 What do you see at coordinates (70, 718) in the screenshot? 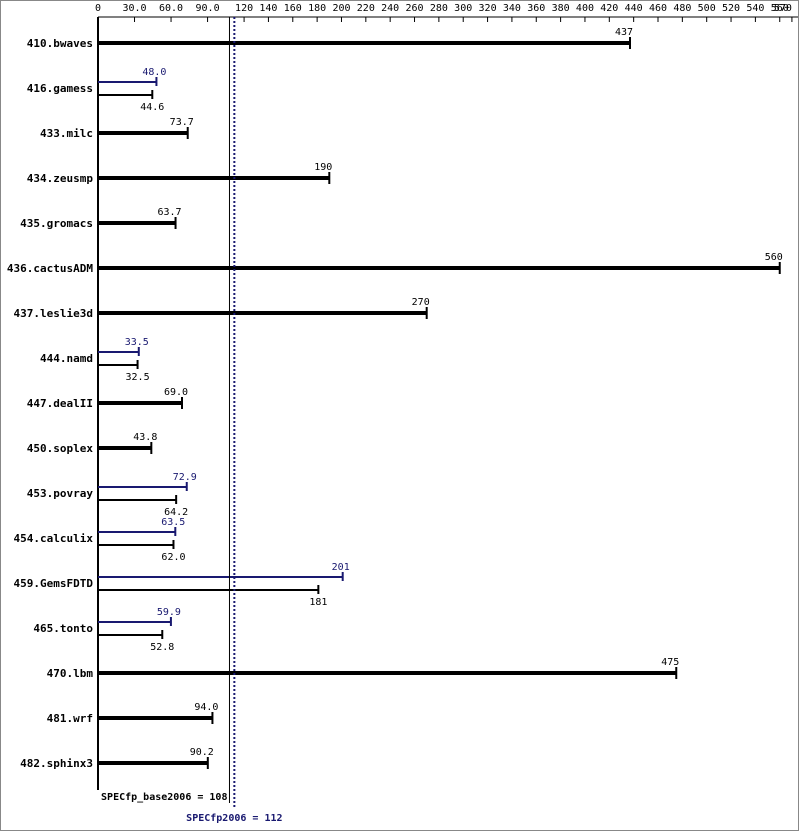
I see `category-label: 481.wrf` at bounding box center [70, 718].